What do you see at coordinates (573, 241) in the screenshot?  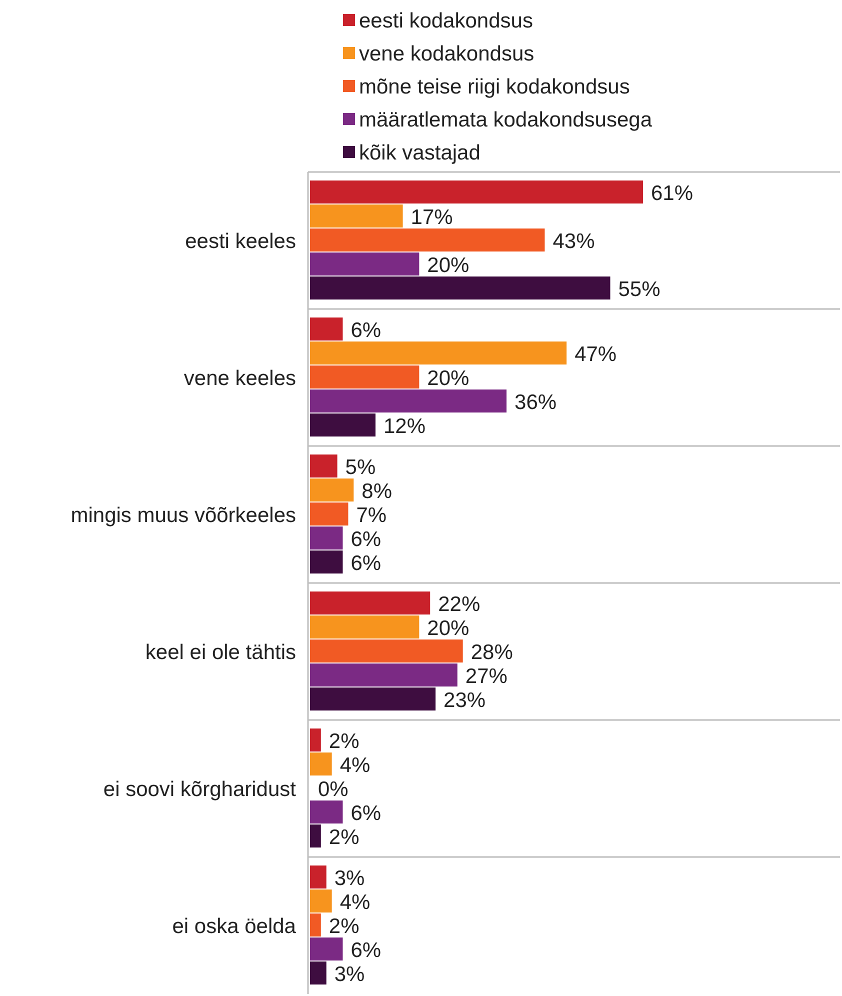 I see `data-label: 43%` at bounding box center [573, 241].